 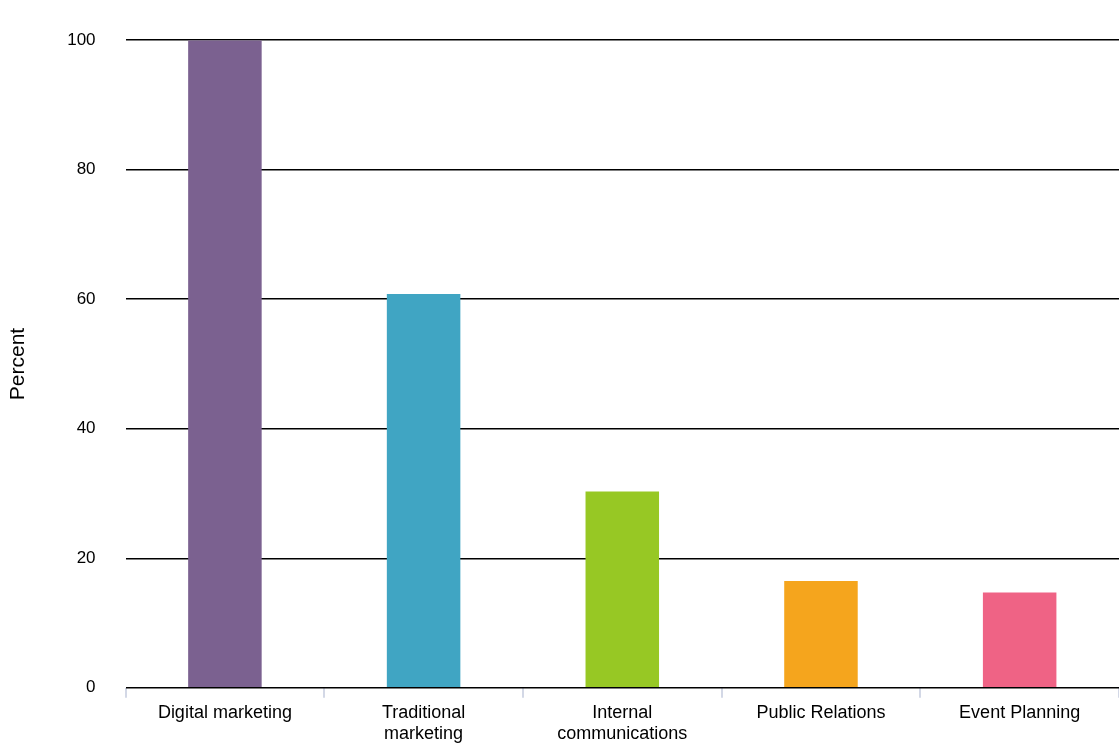 I want to click on y-tick-label: 0, so click(x=91, y=687).